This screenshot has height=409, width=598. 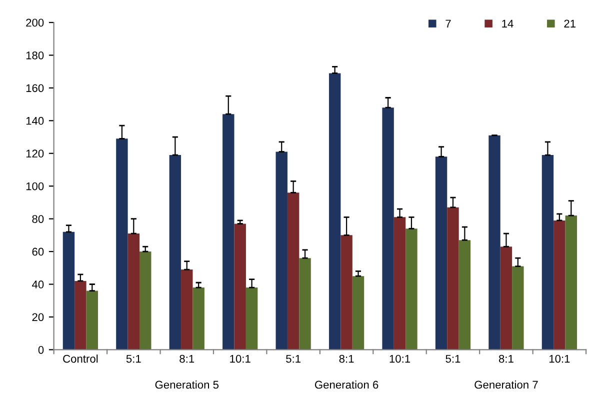 I want to click on y-tick-label: 100, so click(x=35, y=186).